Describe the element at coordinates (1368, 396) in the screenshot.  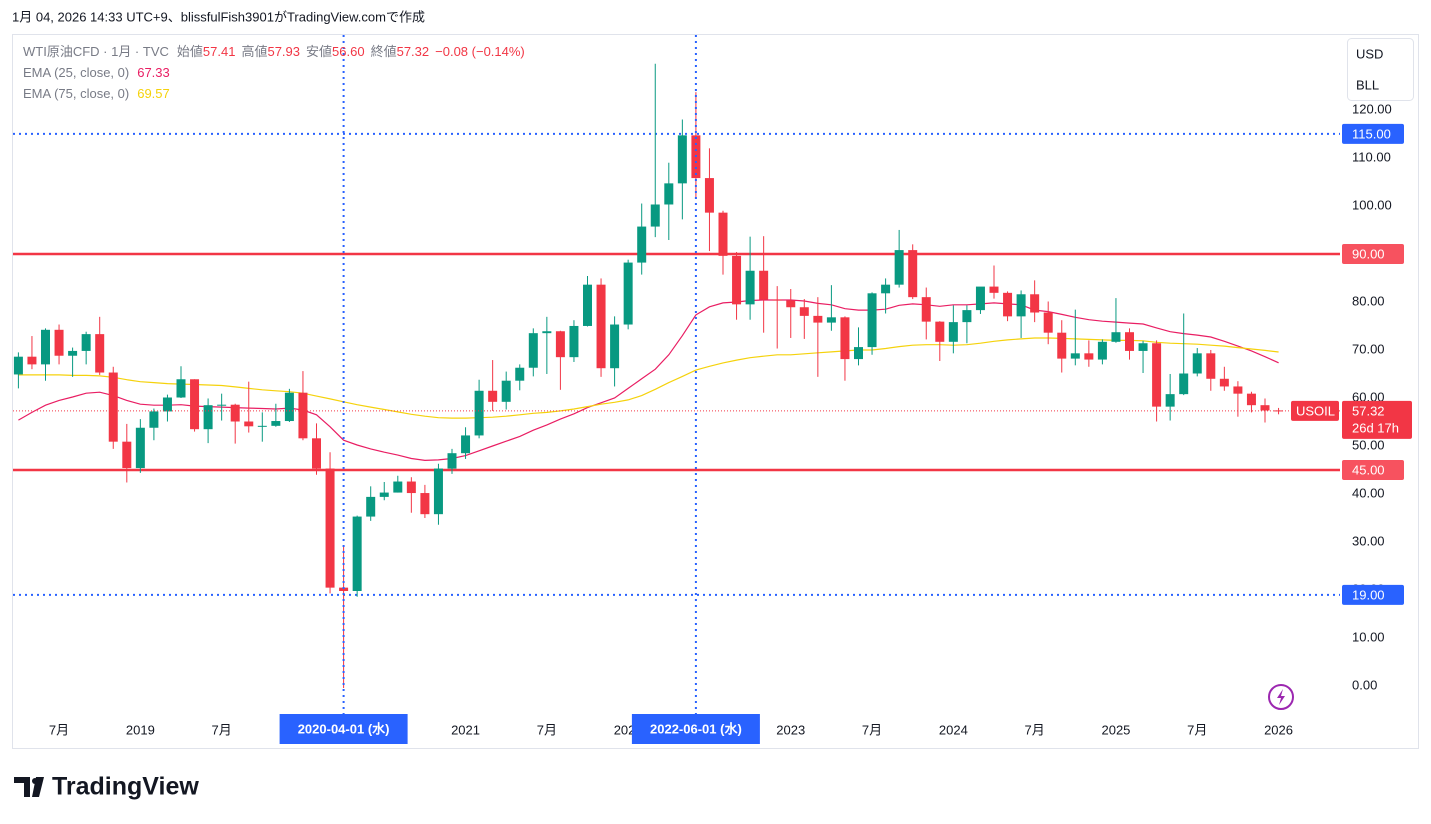
I see `y-tick-label: 60.00` at that location.